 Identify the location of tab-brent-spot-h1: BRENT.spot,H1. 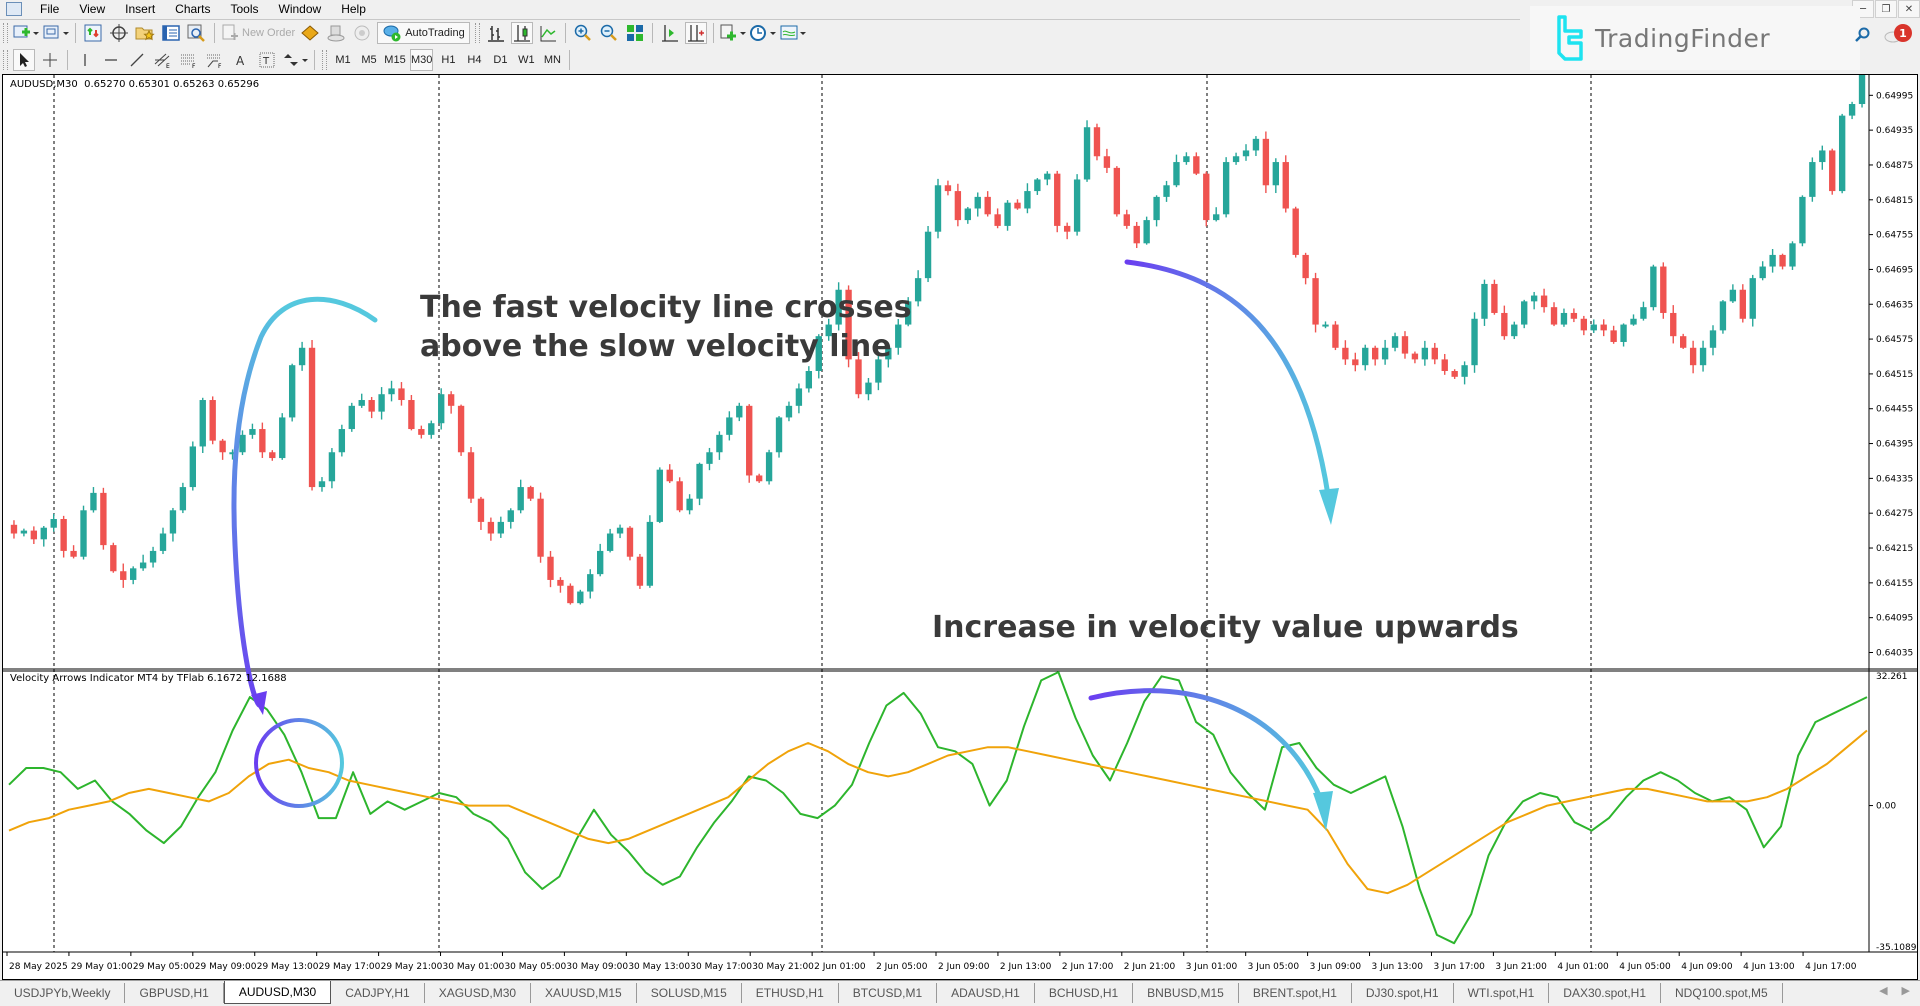
(1295, 993).